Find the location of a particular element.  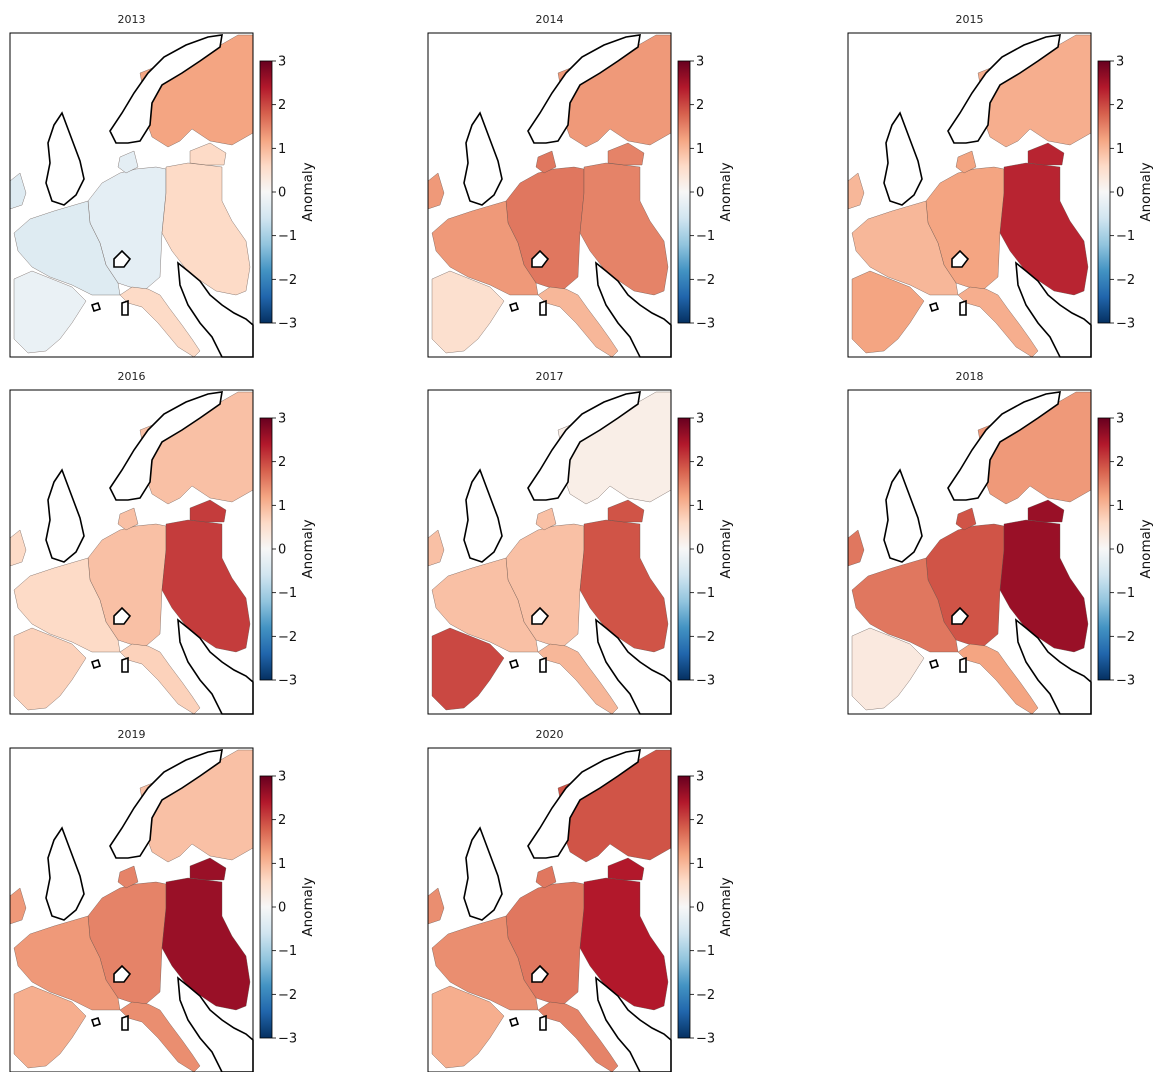

panel-title: 2014 is located at coordinates (550, 19).